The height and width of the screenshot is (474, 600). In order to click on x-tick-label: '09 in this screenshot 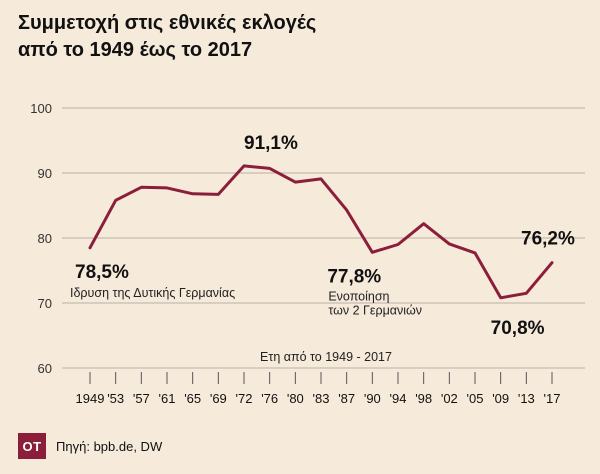, I will do `click(500, 398)`.